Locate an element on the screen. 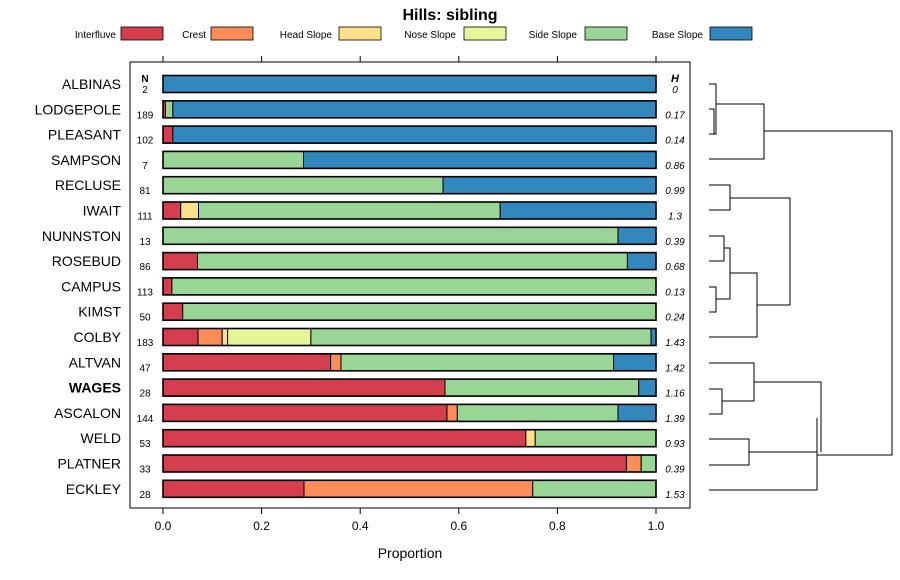 The image size is (900, 580). row-label-altvan: ALTVAN is located at coordinates (95, 362).